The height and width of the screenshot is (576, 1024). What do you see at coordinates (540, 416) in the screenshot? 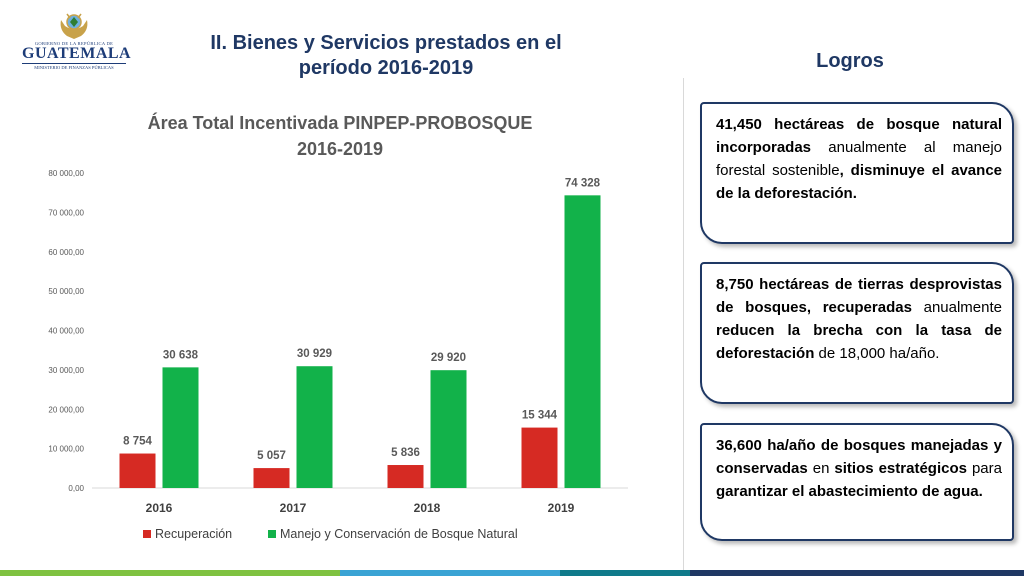
I see `data-label: 15 344` at bounding box center [540, 416].